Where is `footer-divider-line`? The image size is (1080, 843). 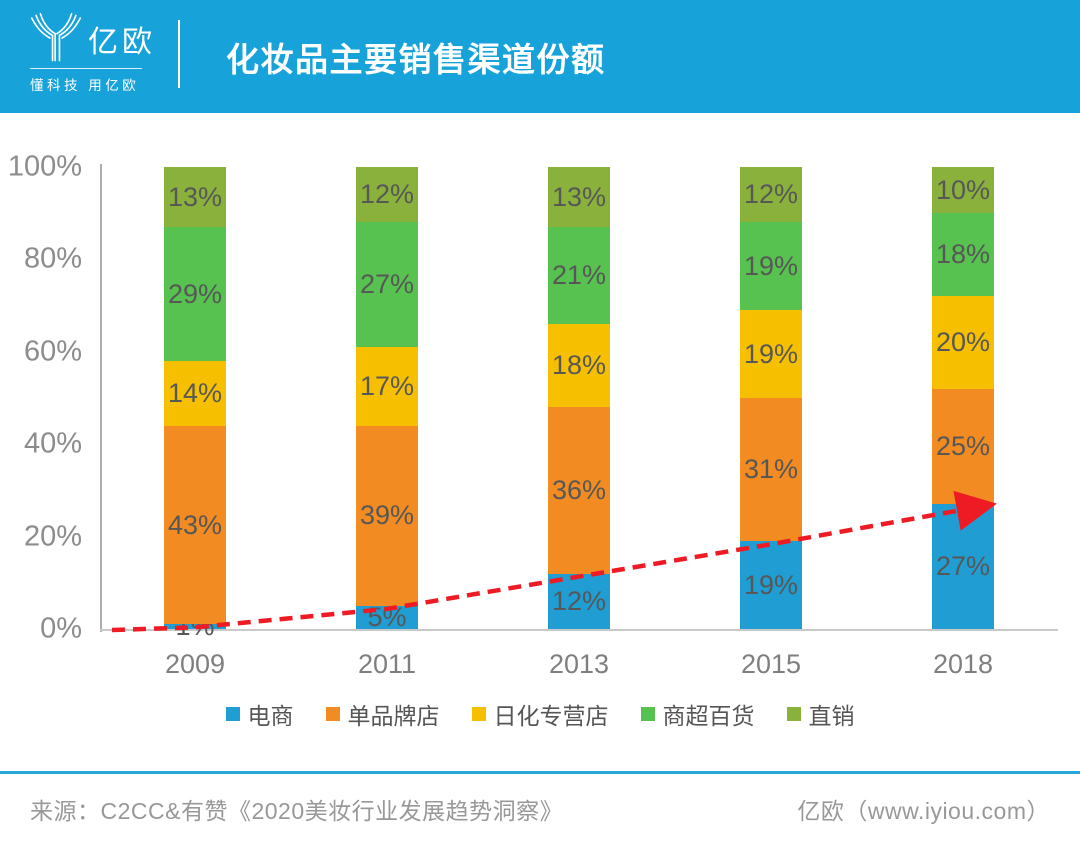 footer-divider-line is located at coordinates (540, 772).